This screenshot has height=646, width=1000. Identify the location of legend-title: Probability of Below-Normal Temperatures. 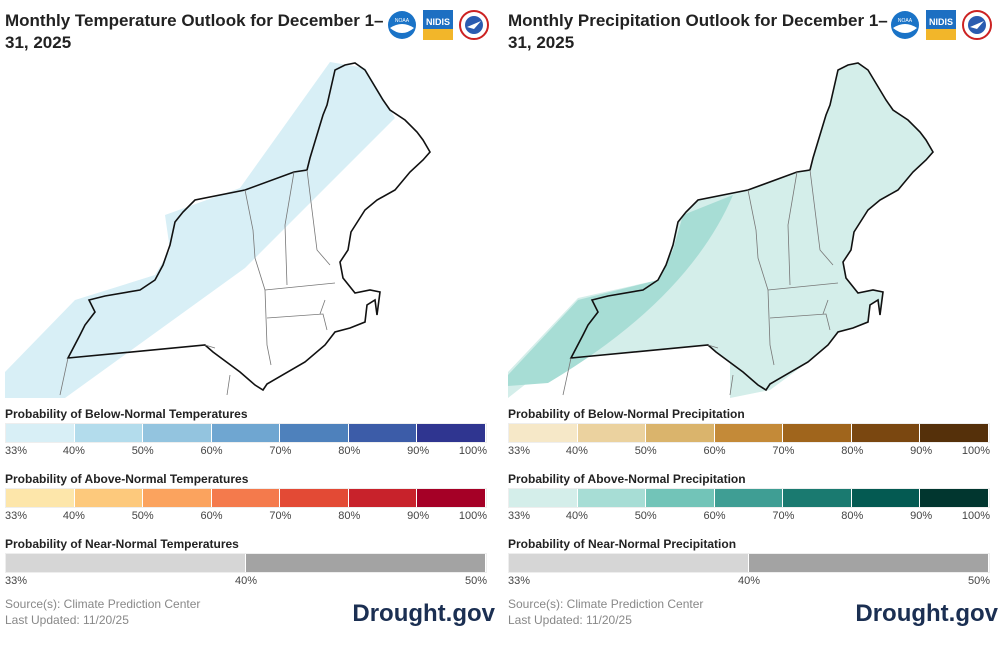
(126, 414).